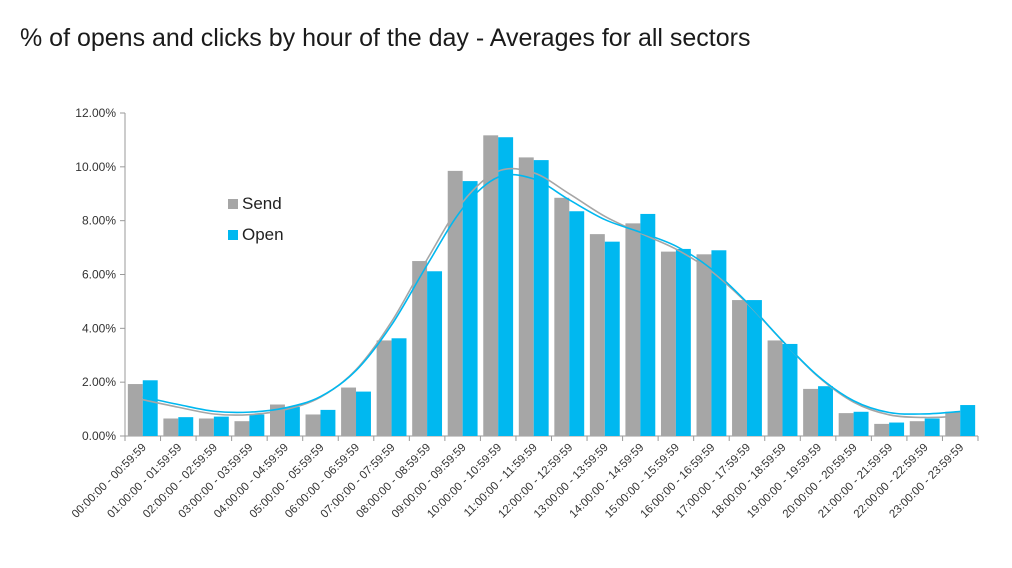 The height and width of the screenshot is (568, 1012). Describe the element at coordinates (99, 382) in the screenshot. I see `y-tick-label: 2.00%` at that location.